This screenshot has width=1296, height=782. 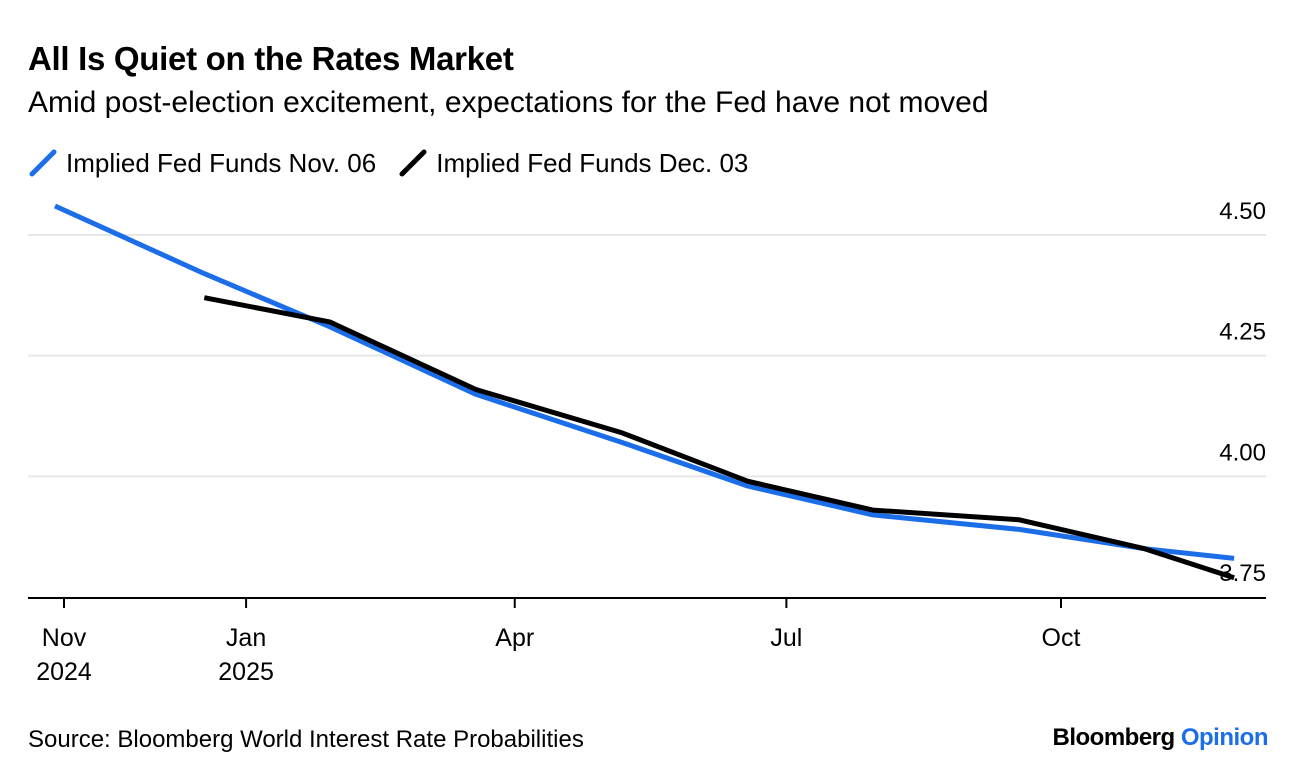 I want to click on y-axis-labels: 3.754.004.254.50, so click(x=1242, y=392).